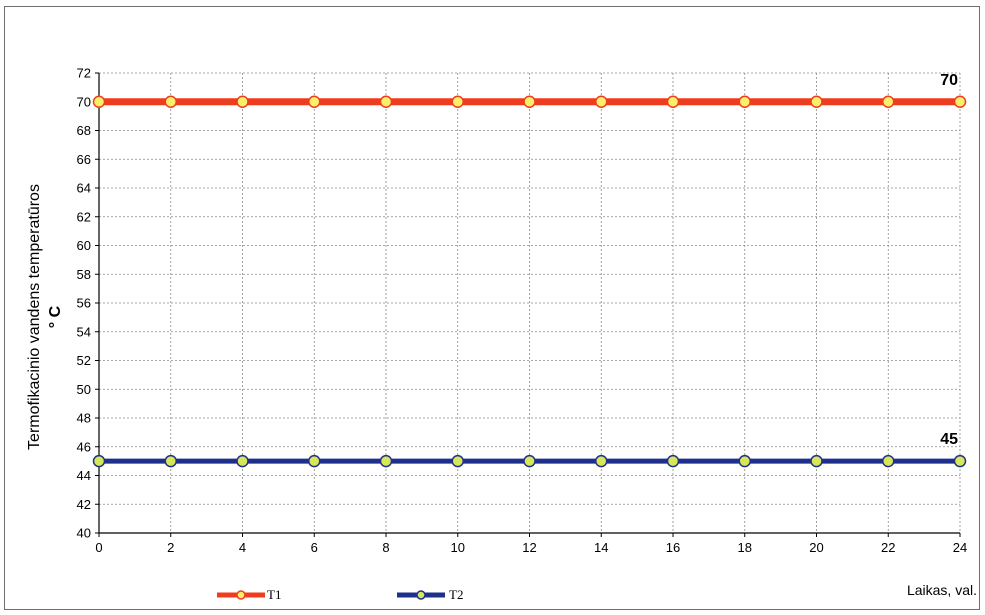 Image resolution: width=985 pixels, height=615 pixels. What do you see at coordinates (274, 594) in the screenshot?
I see `legend-label-t1: T1` at bounding box center [274, 594].